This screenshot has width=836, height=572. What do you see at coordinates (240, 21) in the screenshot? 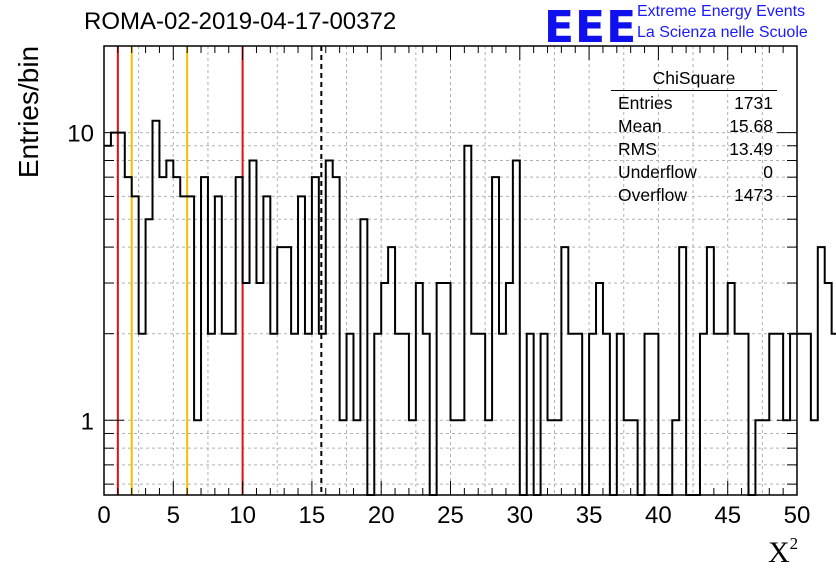
I see `chart-title: ROMA-02-2019-04-17-00372` at bounding box center [240, 21].